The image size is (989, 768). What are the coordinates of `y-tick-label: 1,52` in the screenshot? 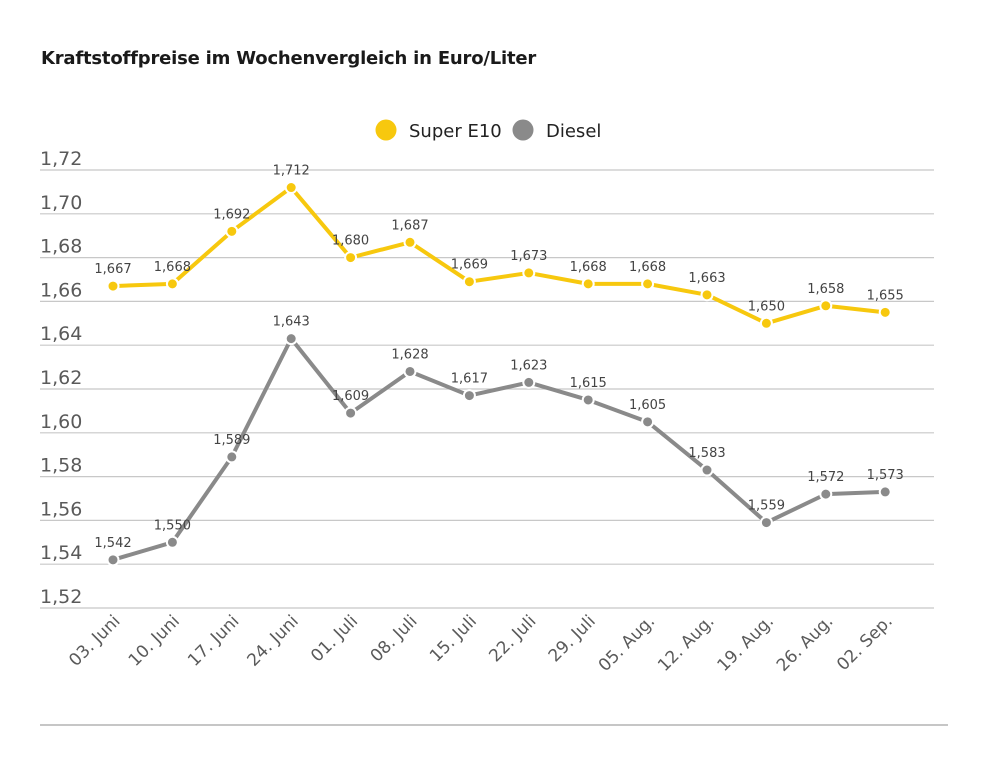 It's located at (61, 597).